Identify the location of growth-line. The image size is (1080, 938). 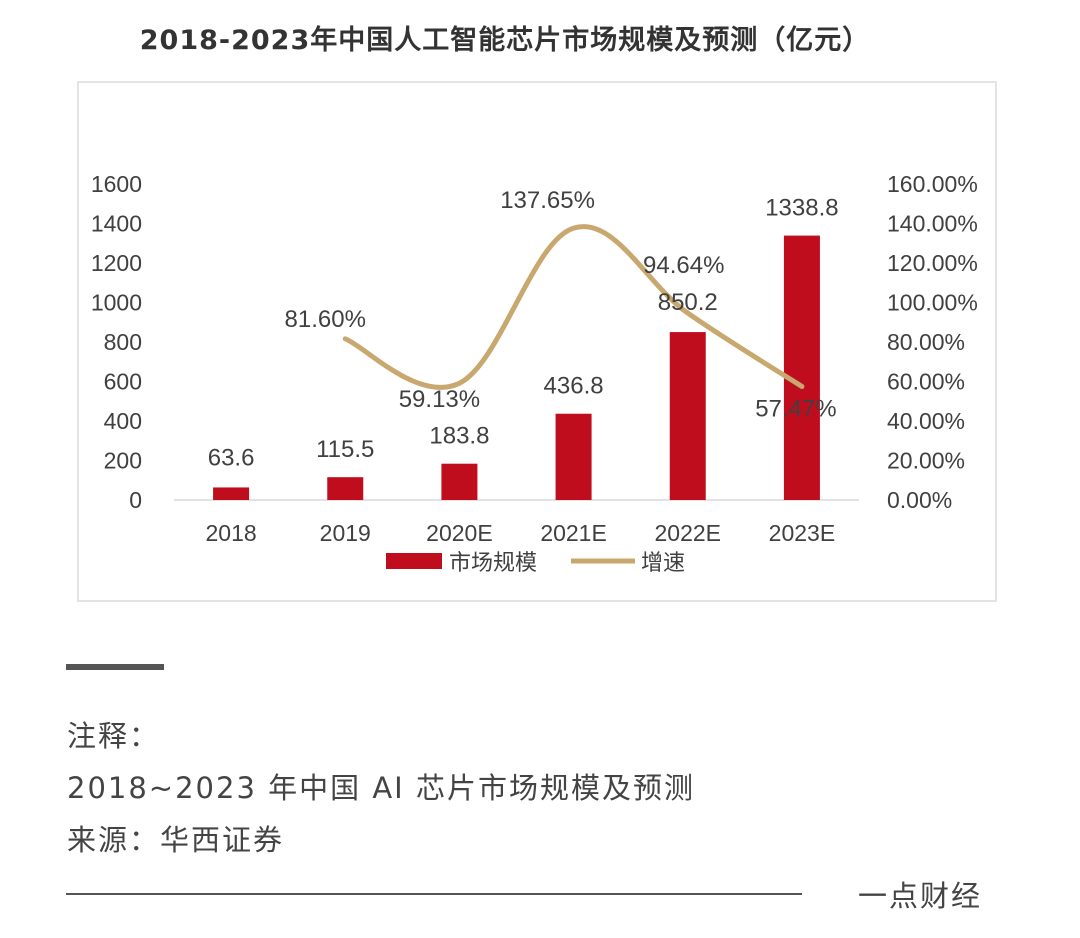
(573, 307).